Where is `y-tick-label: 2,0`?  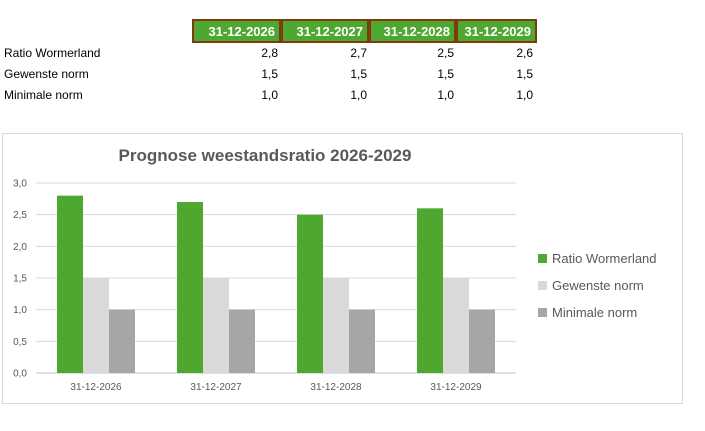 y-tick-label: 2,0 is located at coordinates (20, 247).